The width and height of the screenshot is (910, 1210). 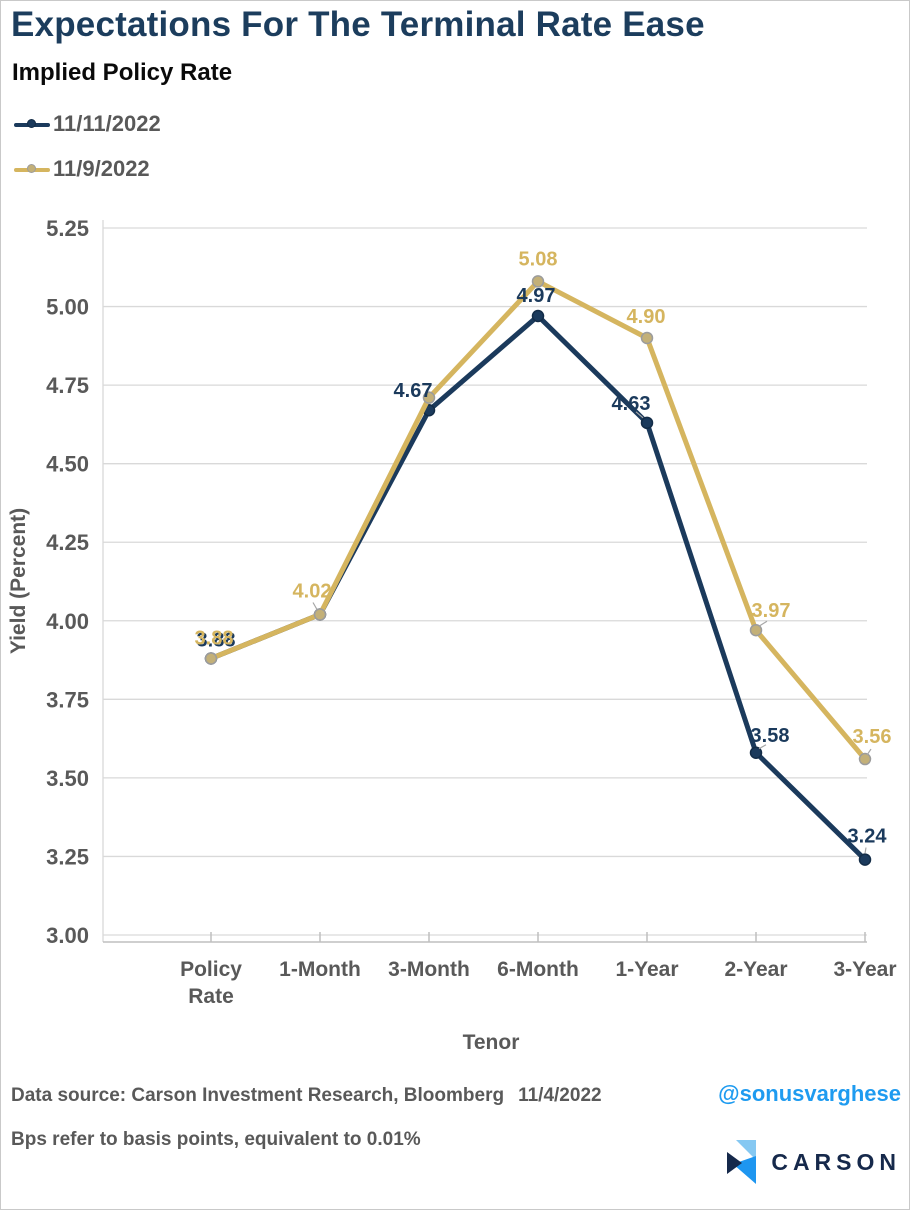 What do you see at coordinates (107, 123) in the screenshot?
I see `legend-label: 11/11/2022` at bounding box center [107, 123].